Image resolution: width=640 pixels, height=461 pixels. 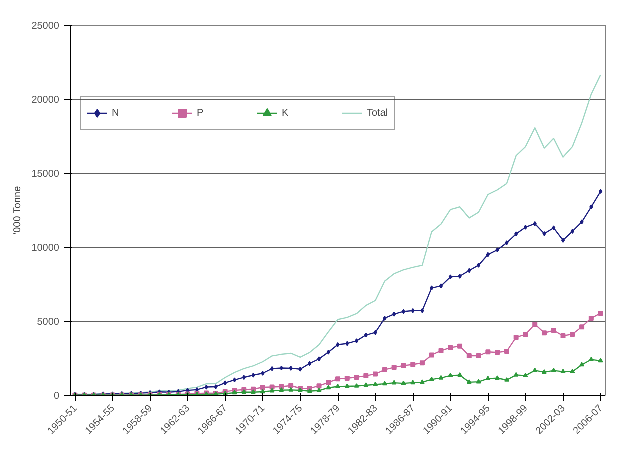 What do you see at coordinates (46, 248) in the screenshot?
I see `y-tick-label: 10000` at bounding box center [46, 248].